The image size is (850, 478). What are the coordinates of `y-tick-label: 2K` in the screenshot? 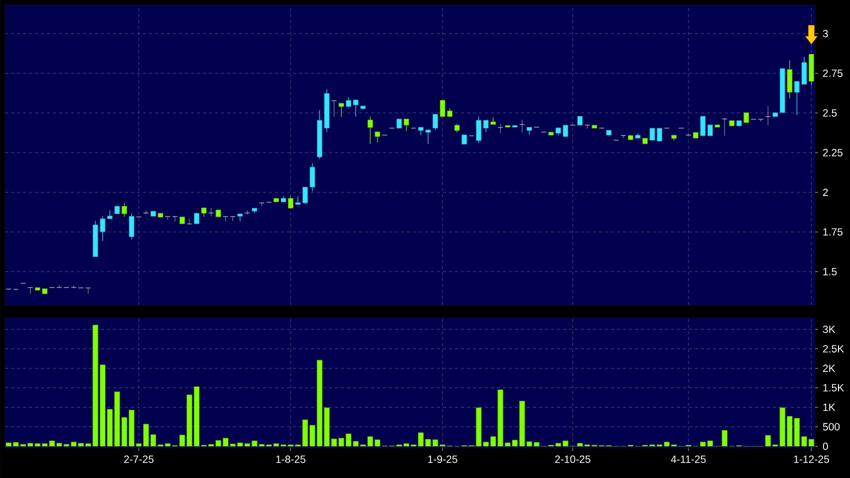 It's located at (829, 368).